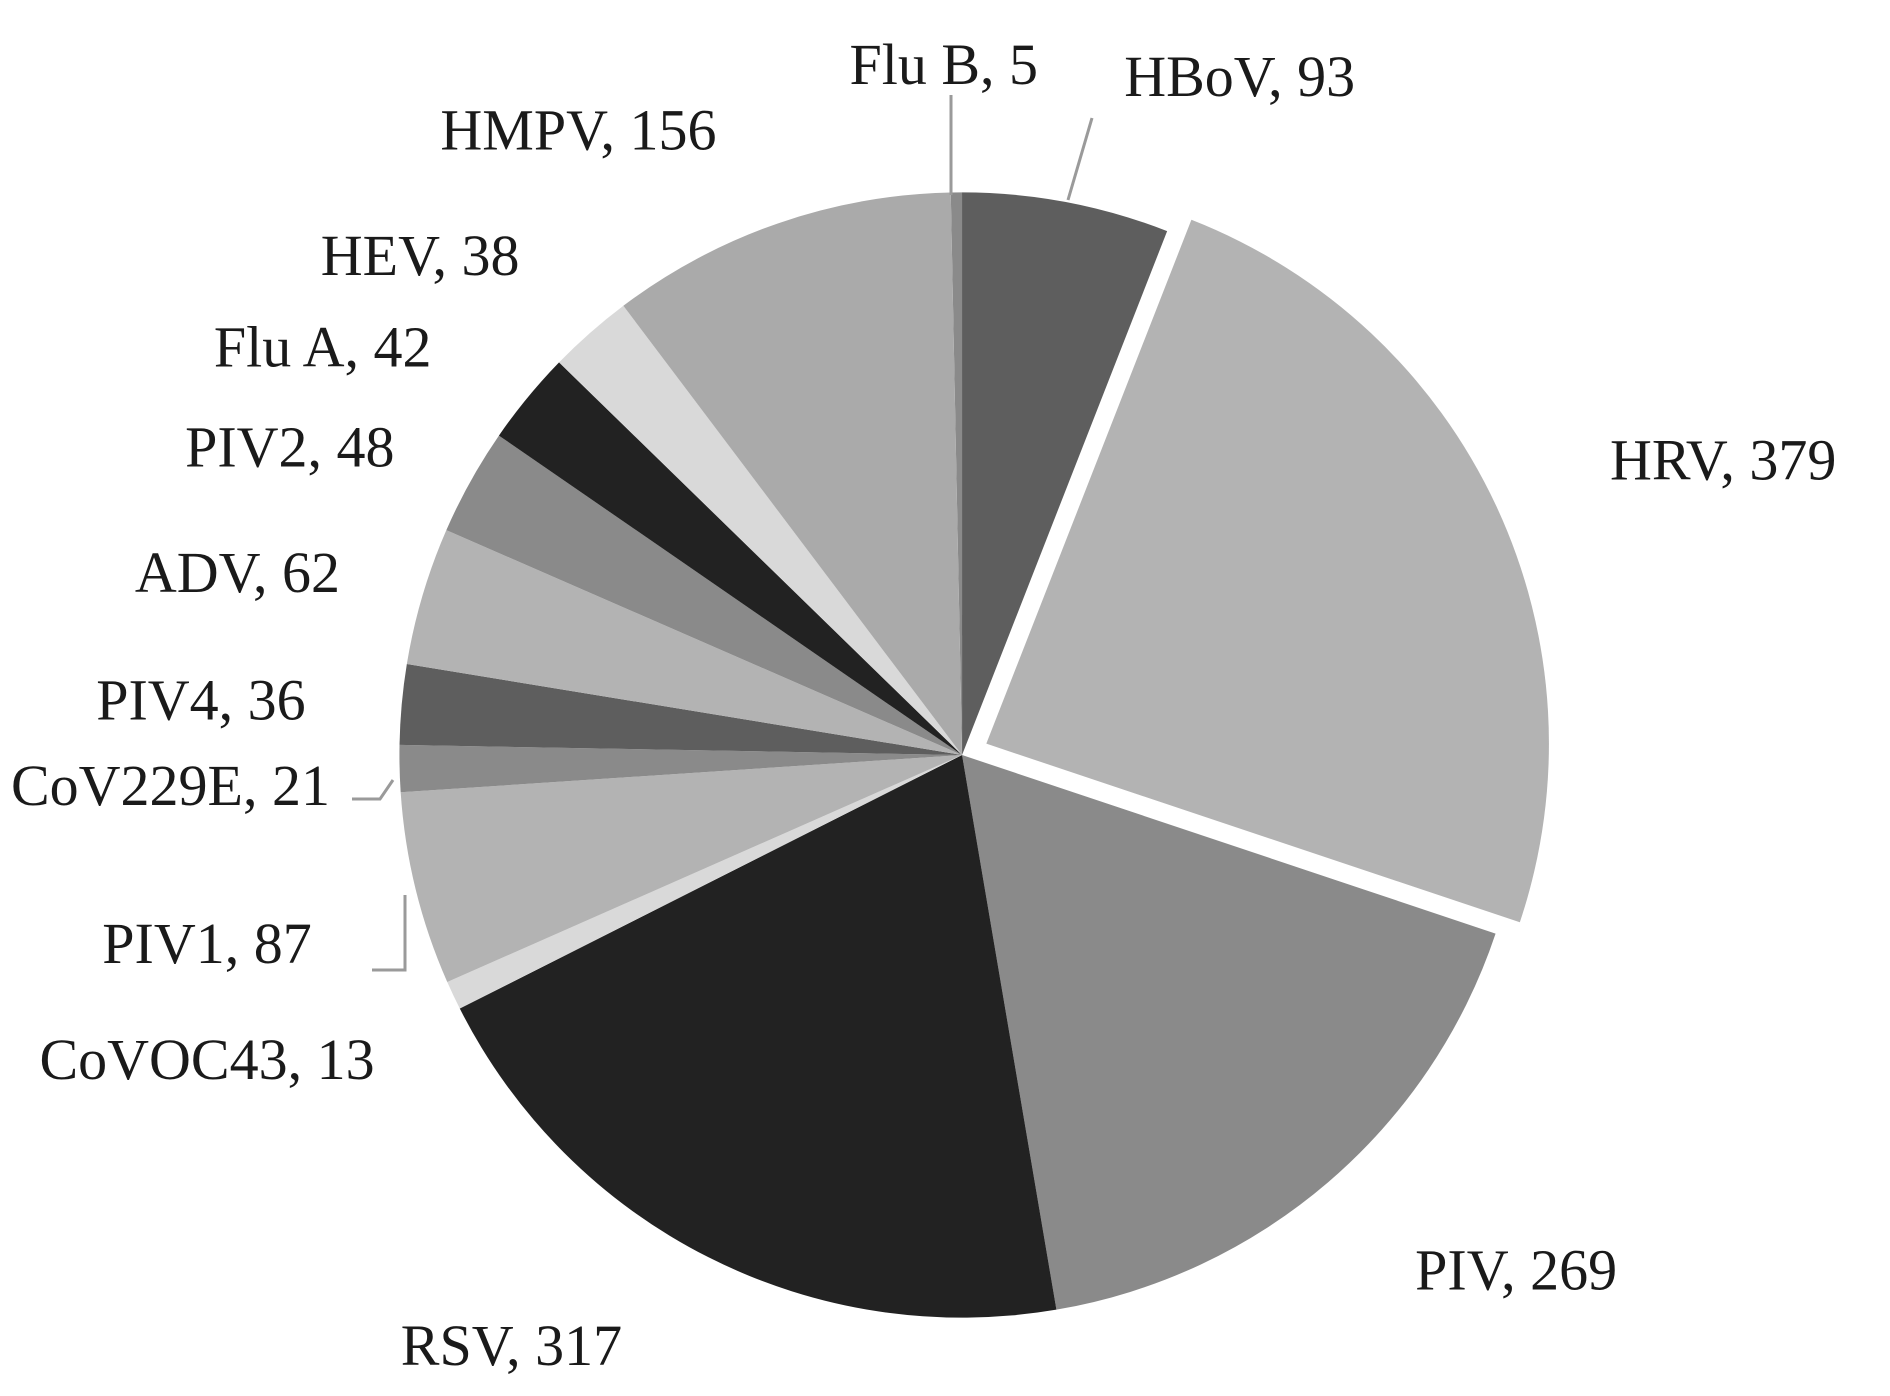 Image resolution: width=1890 pixels, height=1396 pixels. I want to click on slice-label: Flu A, 42, so click(323, 346).